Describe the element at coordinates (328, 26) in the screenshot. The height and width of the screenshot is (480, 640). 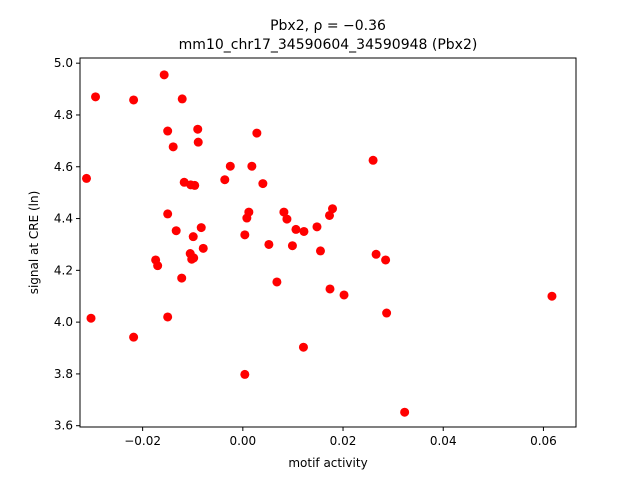
I see `chart-title-line1: Pbx2, ρ = −0.36` at that location.